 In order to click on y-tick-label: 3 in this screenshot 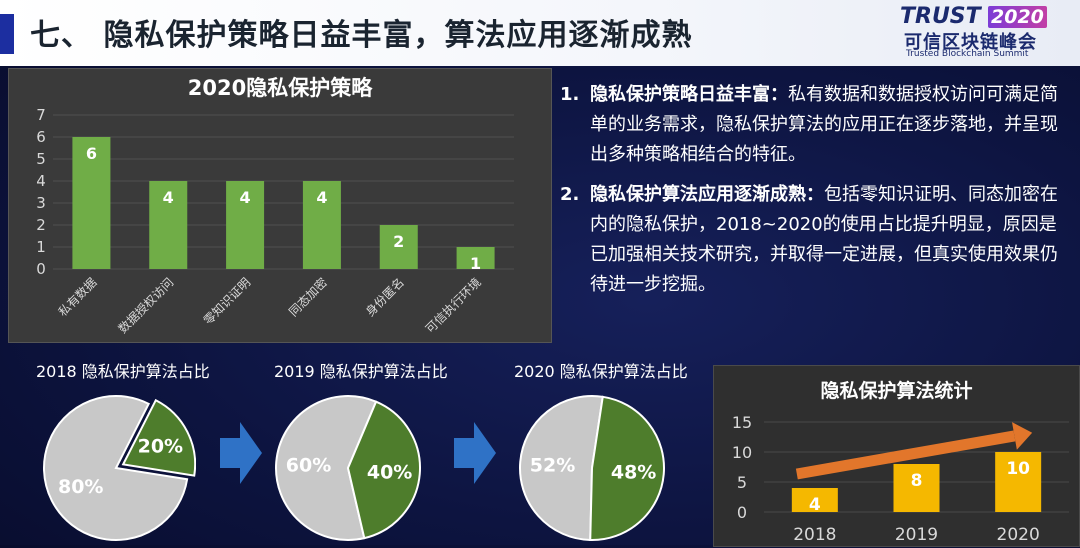, I will do `click(41, 203)`.